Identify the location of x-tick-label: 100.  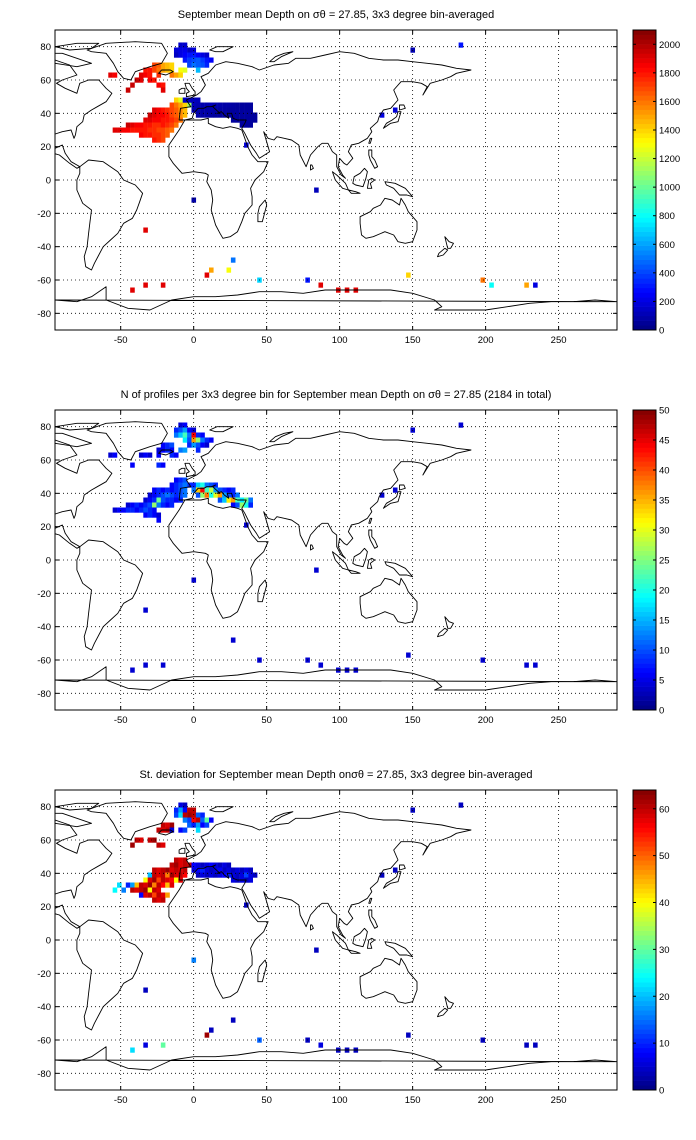
(340, 1100).